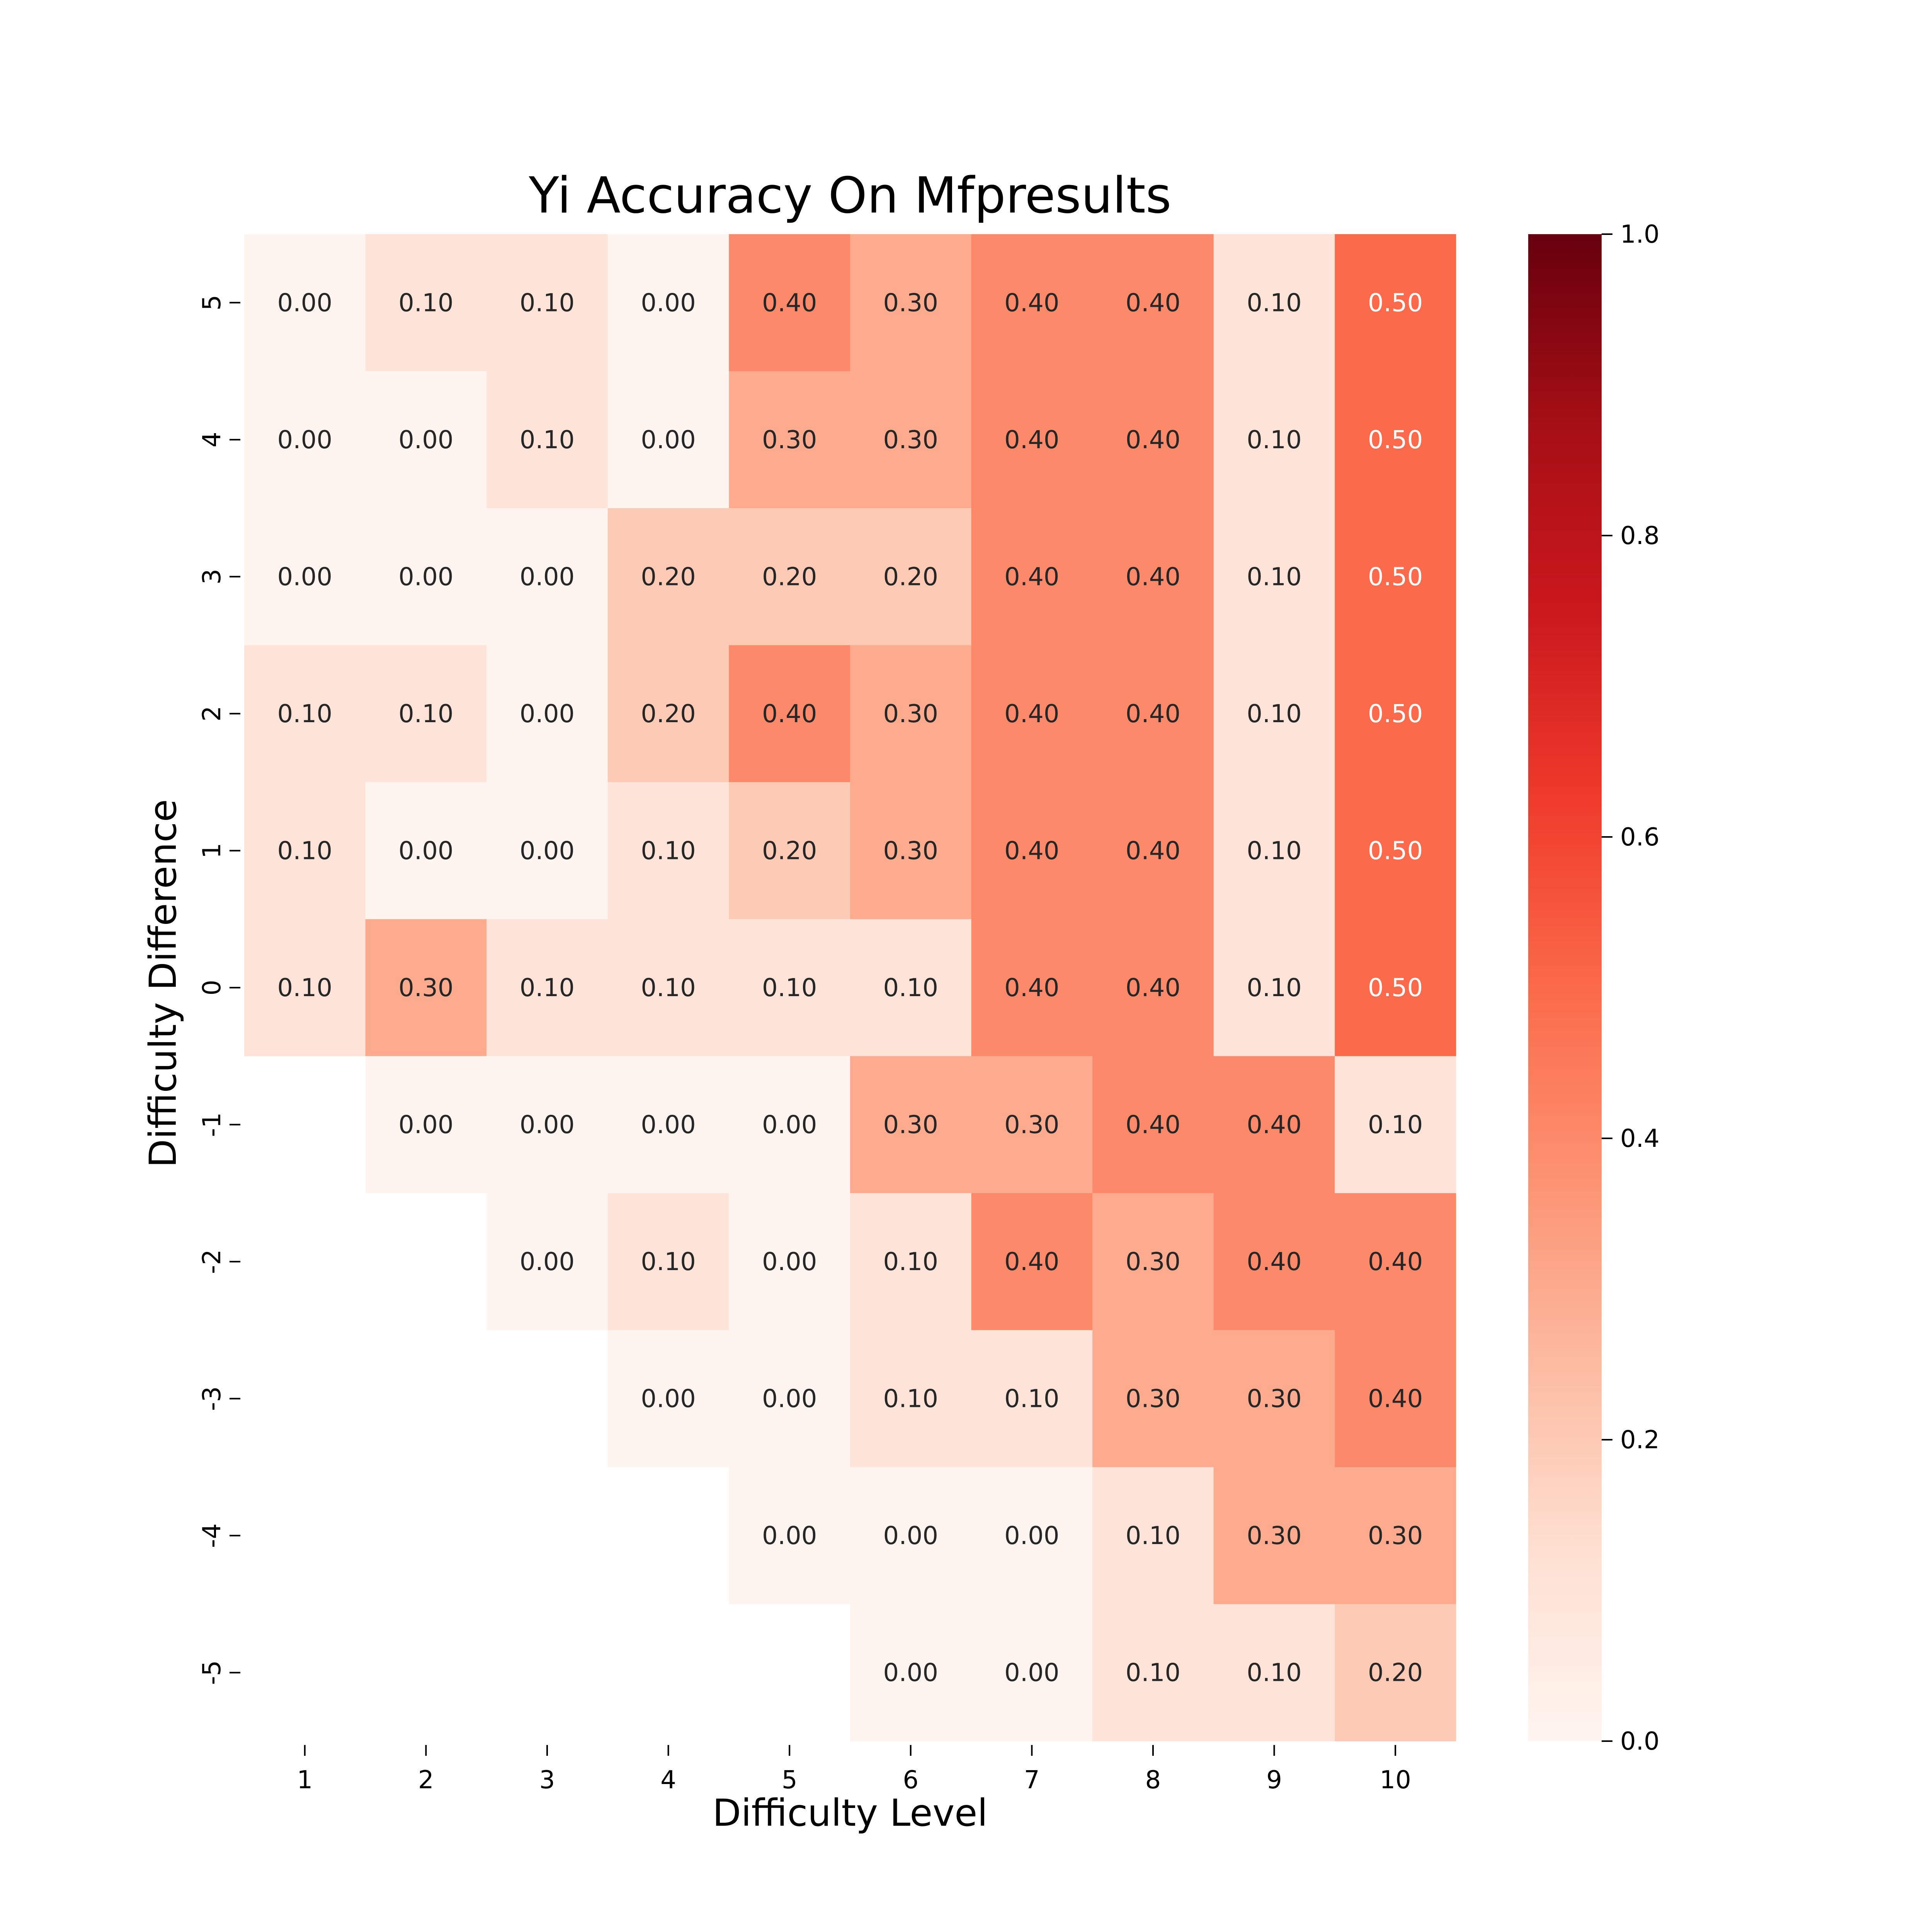 The image size is (1932, 1932). I want to click on y-tick-label: -2, so click(212, 1262).